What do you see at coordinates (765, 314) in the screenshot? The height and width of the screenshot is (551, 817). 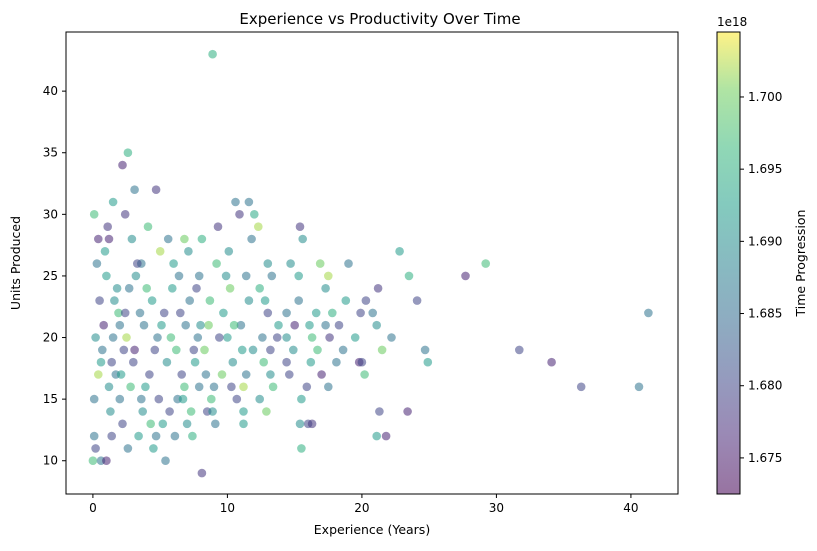 I see `colorbar-tick-label: 1.685` at bounding box center [765, 314].